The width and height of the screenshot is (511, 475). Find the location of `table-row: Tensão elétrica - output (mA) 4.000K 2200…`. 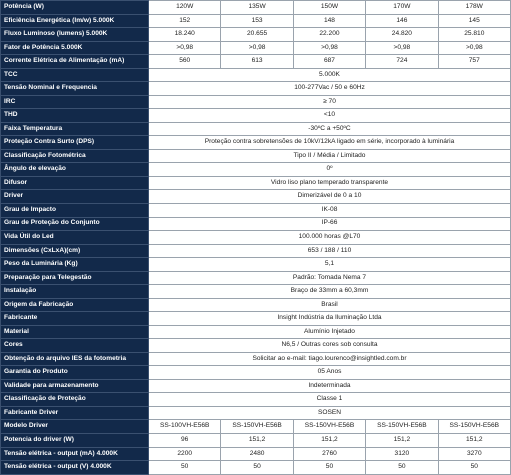

table-row: Tensão elétrica - output (mA) 4.000K 2200… is located at coordinates (255, 454).